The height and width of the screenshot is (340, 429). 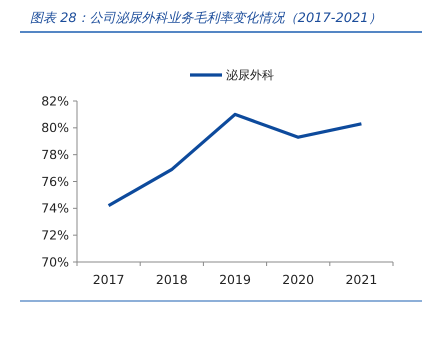 I want to click on y-tick-label: 72%, so click(x=55, y=235).